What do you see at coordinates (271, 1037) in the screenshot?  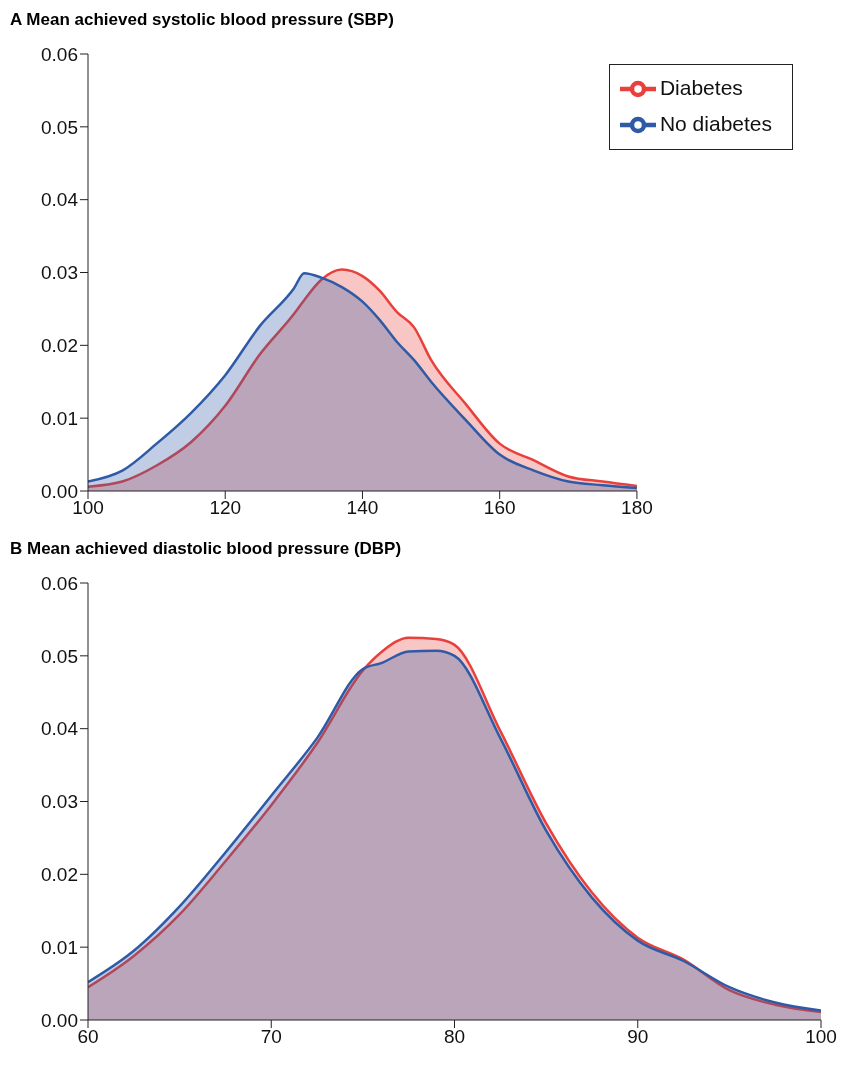 I see `x-tick-label: 70` at bounding box center [271, 1037].